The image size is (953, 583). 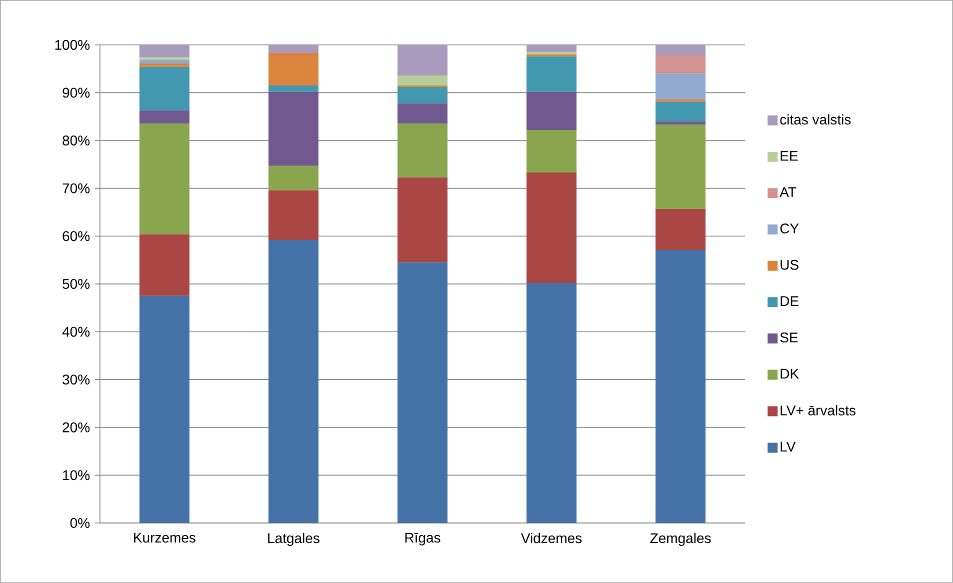 What do you see at coordinates (788, 192) in the screenshot?
I see `legend-label: AT` at bounding box center [788, 192].